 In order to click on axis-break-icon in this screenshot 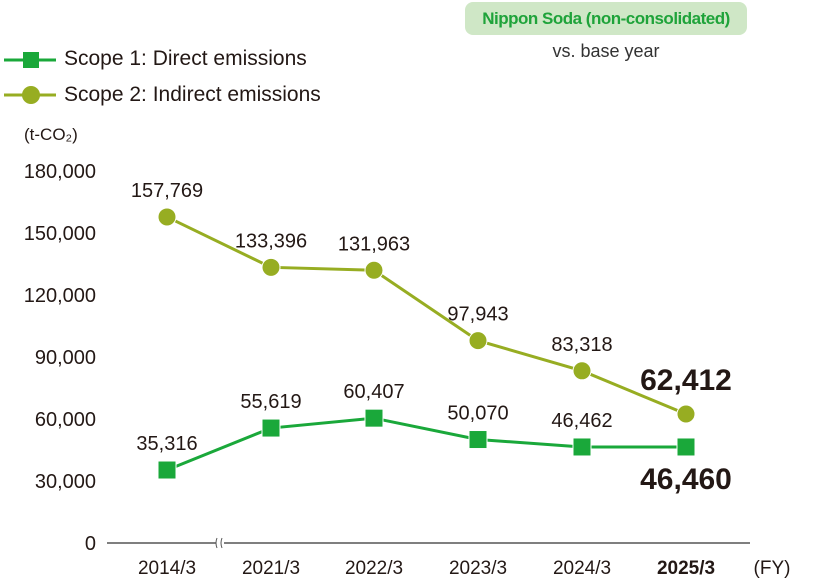, I will do `click(219, 543)`.